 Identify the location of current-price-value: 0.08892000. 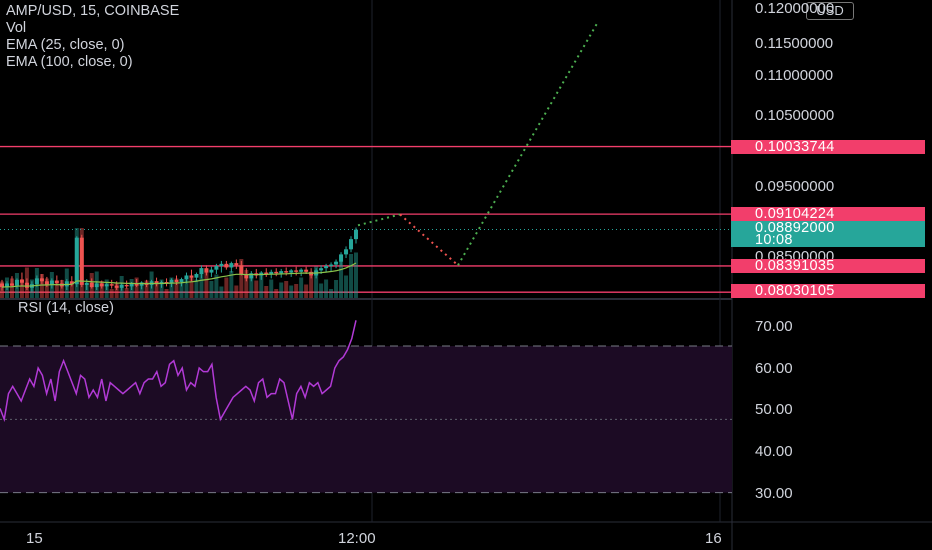
(795, 228).